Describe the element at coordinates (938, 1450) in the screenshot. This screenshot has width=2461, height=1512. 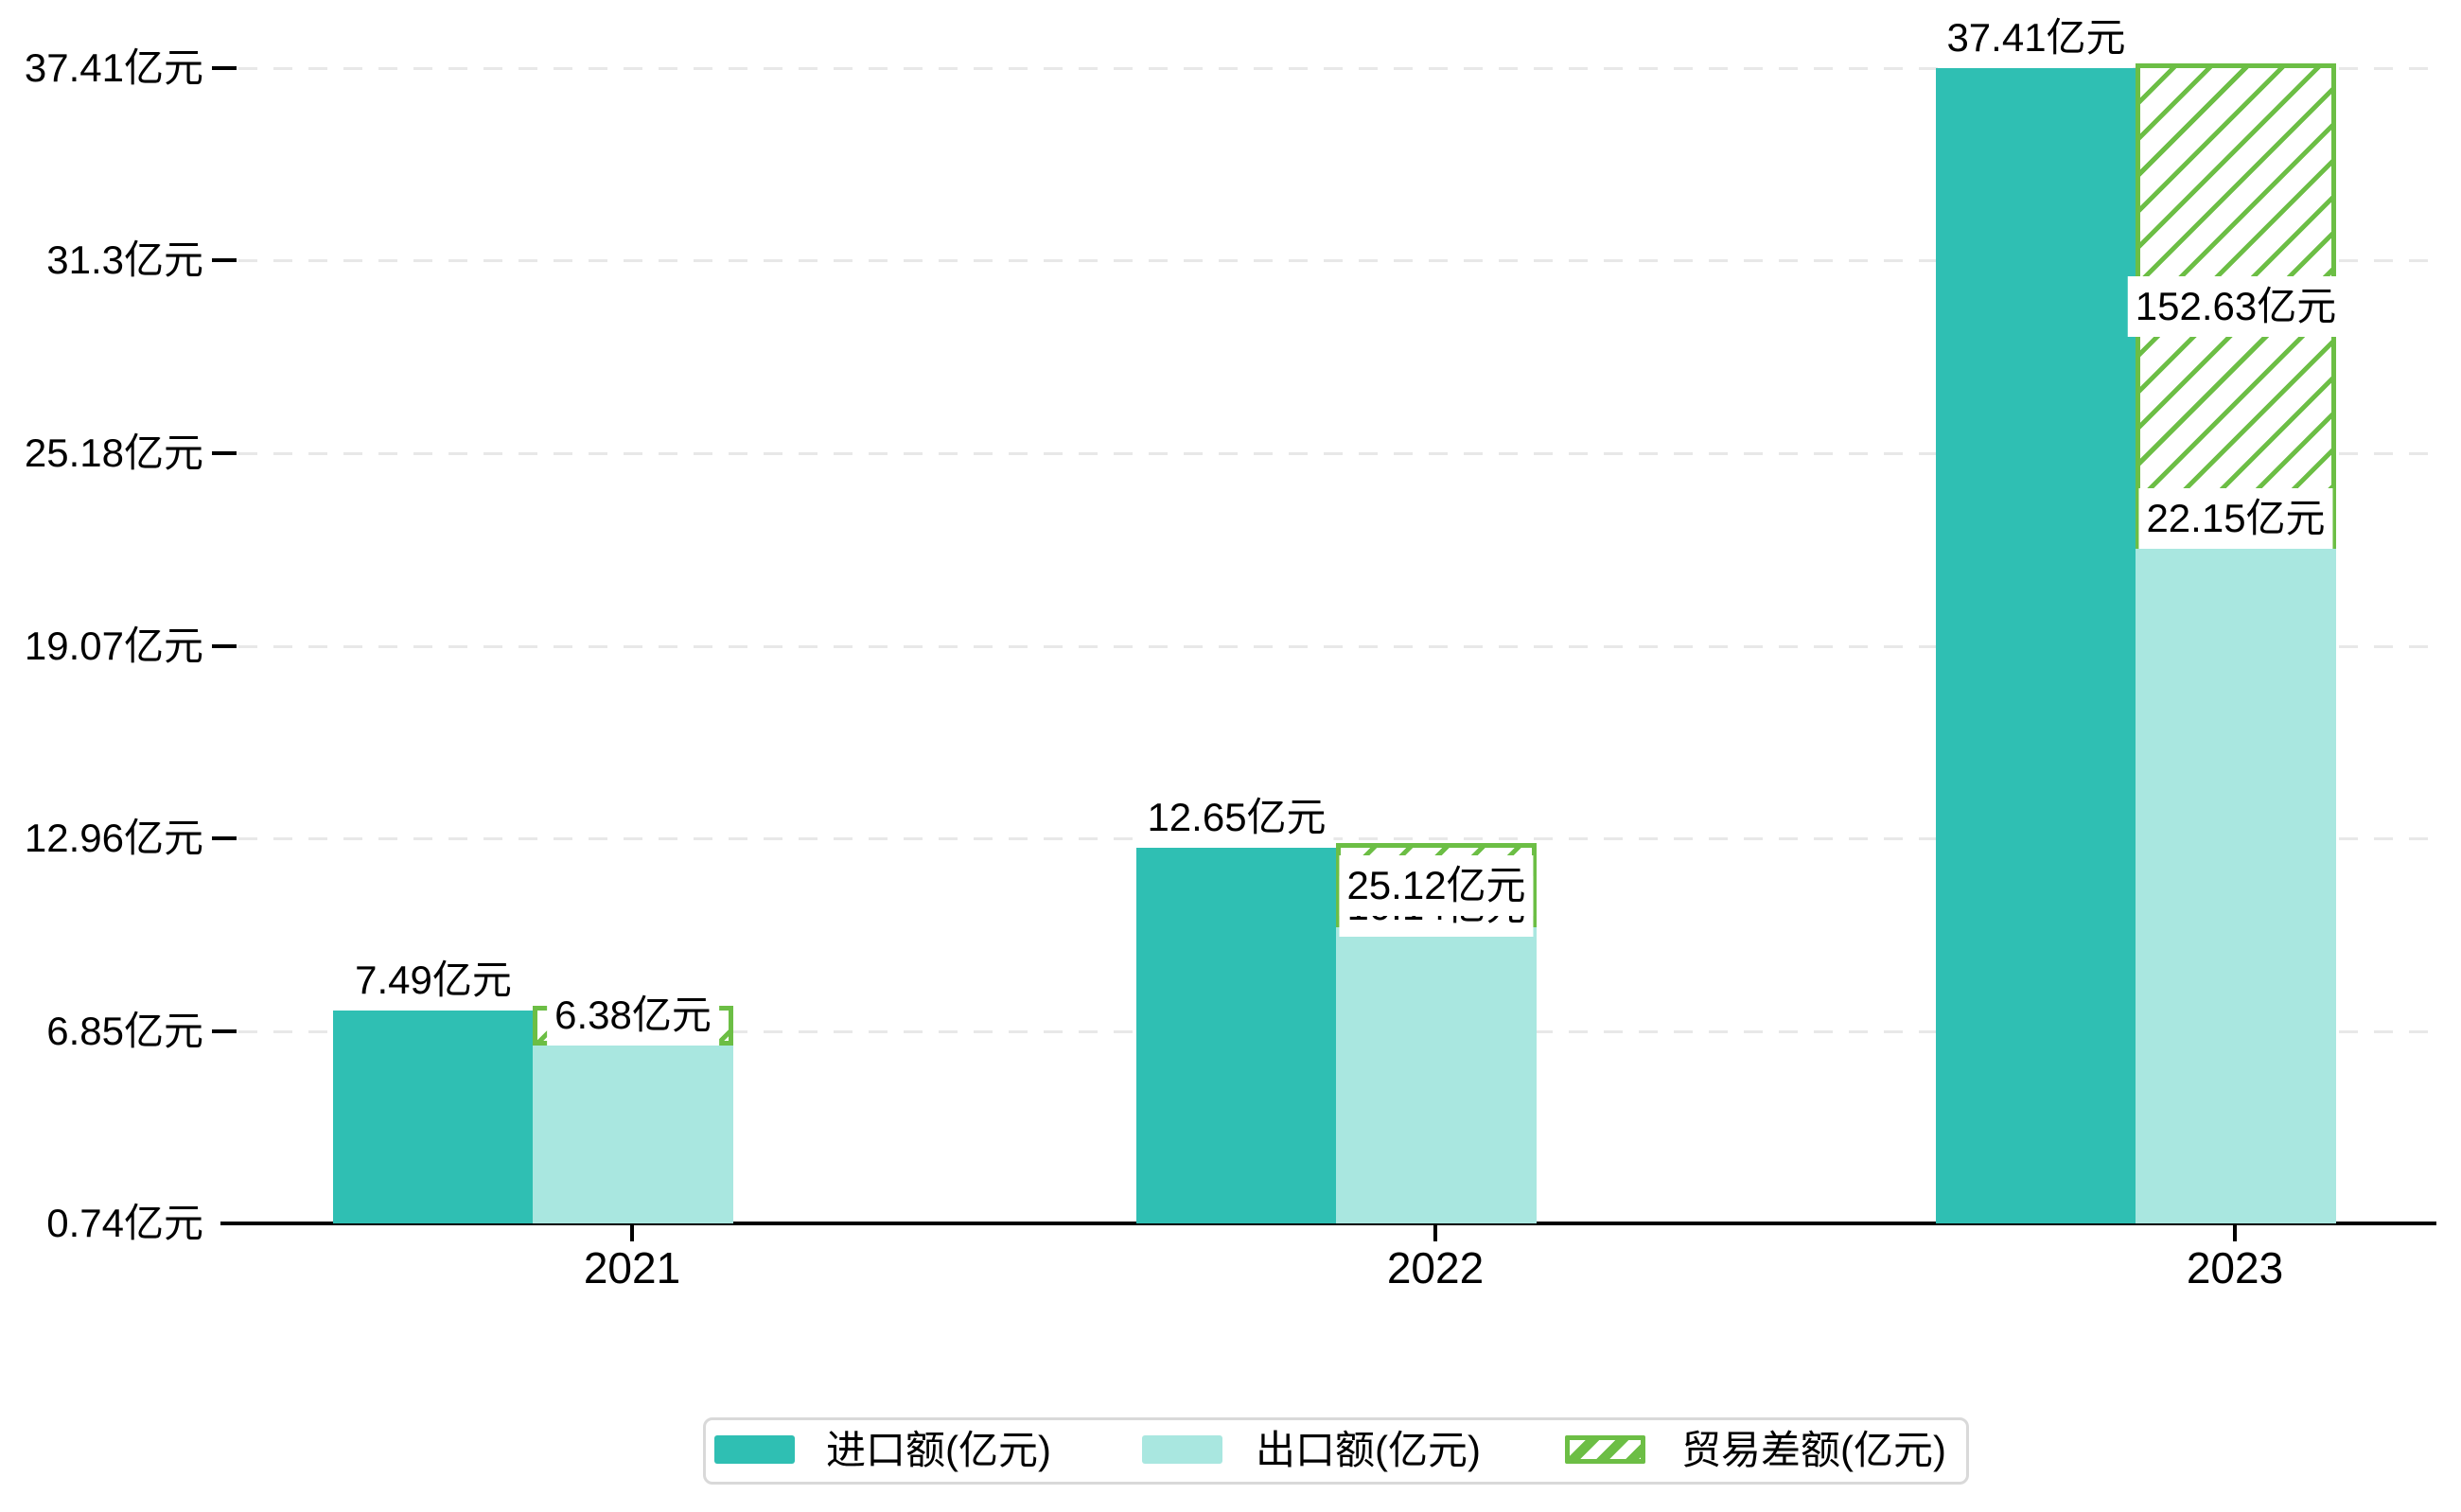
I see `legend-item-import: 进口额(亿元)` at that location.